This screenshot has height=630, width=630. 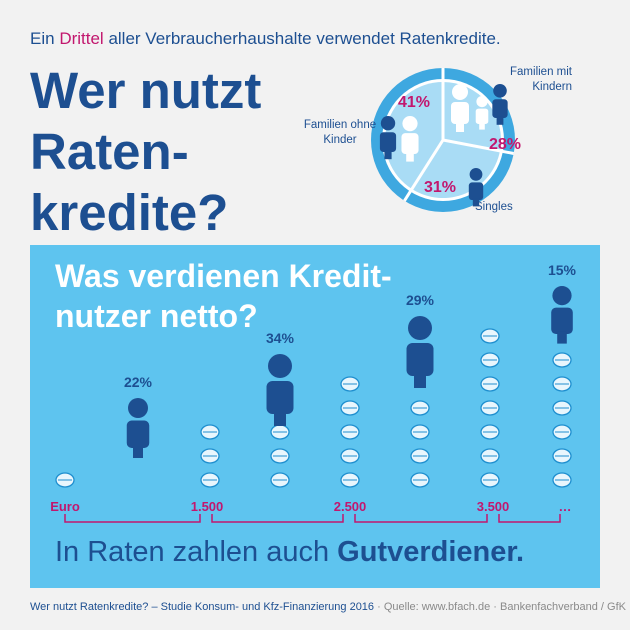 What do you see at coordinates (207, 506) in the screenshot?
I see `x-label: 1.500` at bounding box center [207, 506].